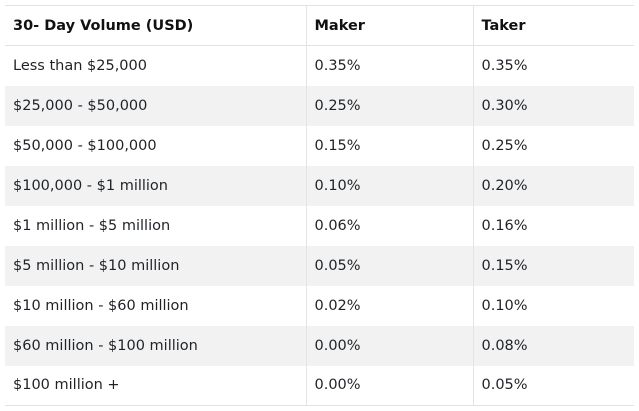  What do you see at coordinates (155, 185) in the screenshot?
I see `cell-volume: $100,000 - $1 million` at bounding box center [155, 185].